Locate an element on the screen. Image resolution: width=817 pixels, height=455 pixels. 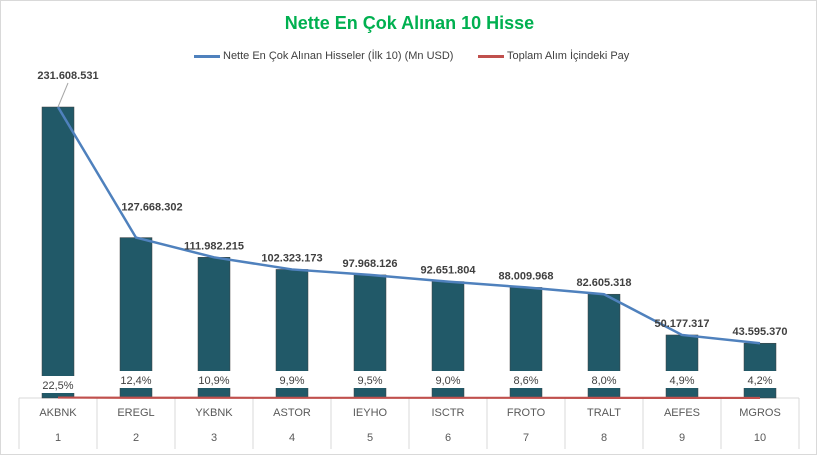
tick-label-rank: 7 is located at coordinates (526, 438).